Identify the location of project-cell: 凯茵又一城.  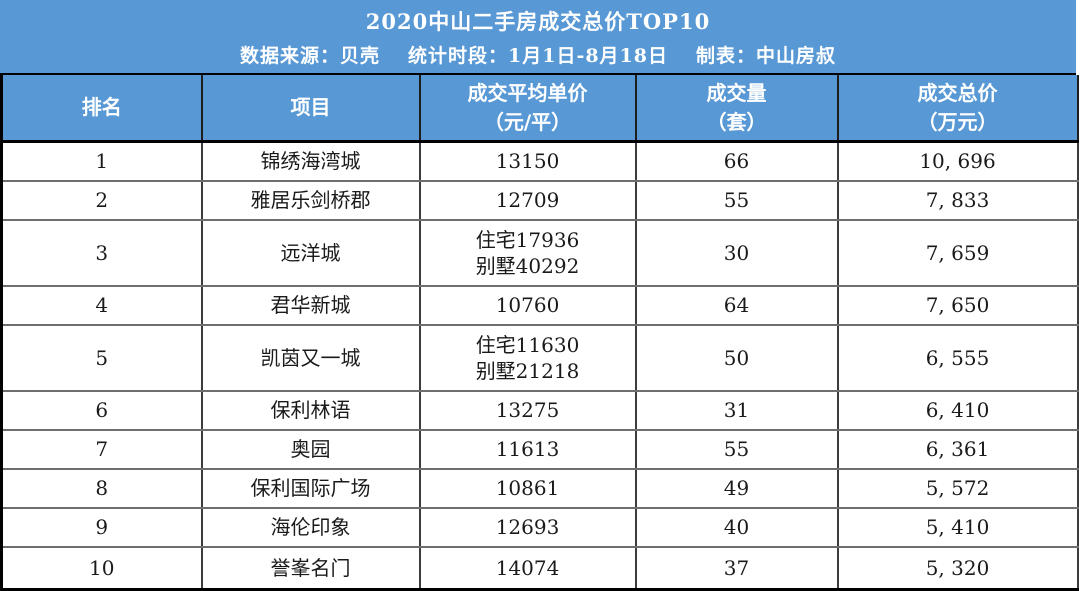
(310, 357).